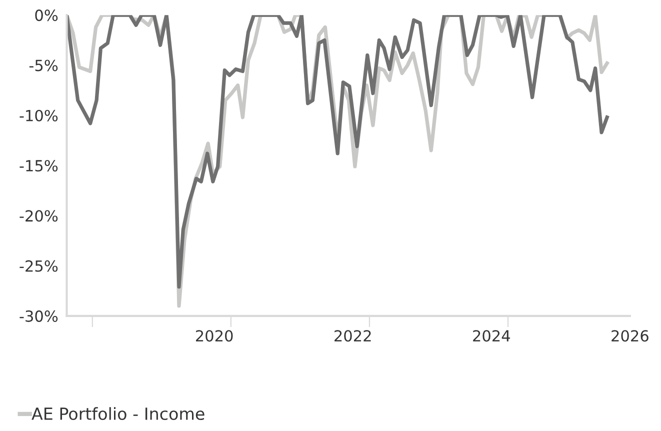 The height and width of the screenshot is (431, 661). What do you see at coordinates (39, 166) in the screenshot?
I see `y-tick-label: -15%` at bounding box center [39, 166].